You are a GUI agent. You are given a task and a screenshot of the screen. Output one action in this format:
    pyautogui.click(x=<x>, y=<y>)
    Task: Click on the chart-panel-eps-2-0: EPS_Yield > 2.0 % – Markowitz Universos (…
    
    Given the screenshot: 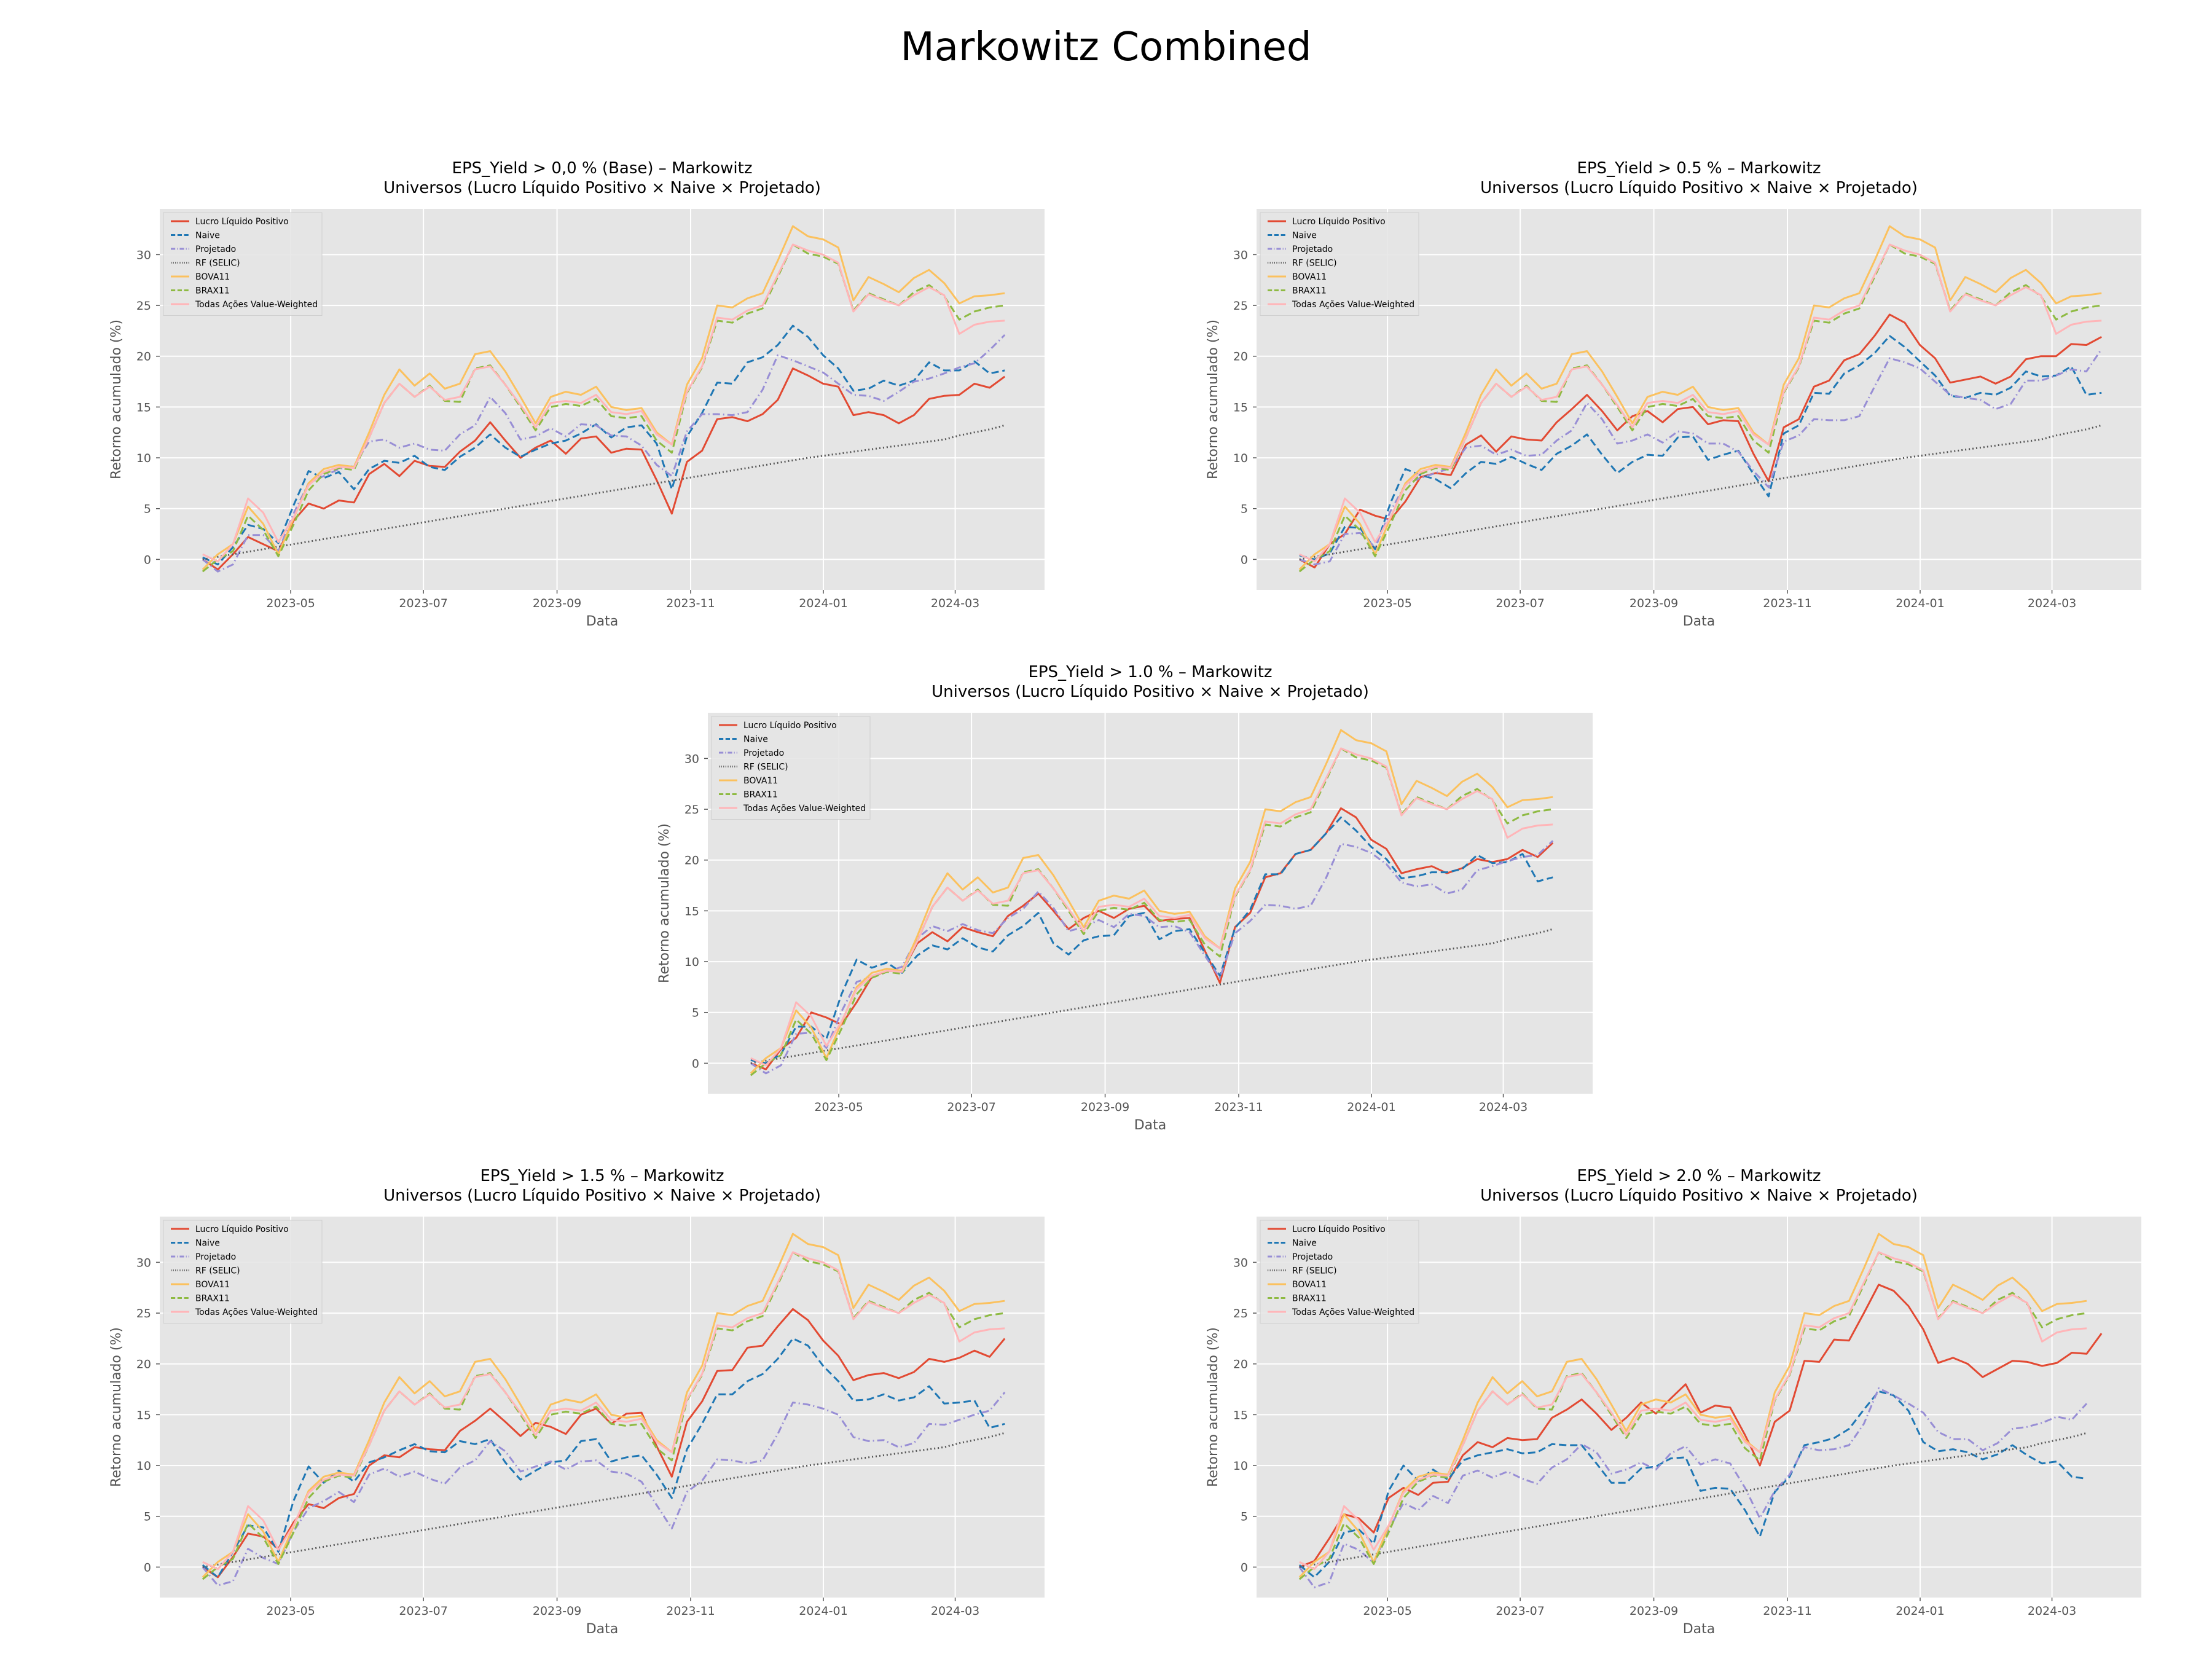 What is the action you would take?
    pyautogui.click(x=1668, y=1402)
    